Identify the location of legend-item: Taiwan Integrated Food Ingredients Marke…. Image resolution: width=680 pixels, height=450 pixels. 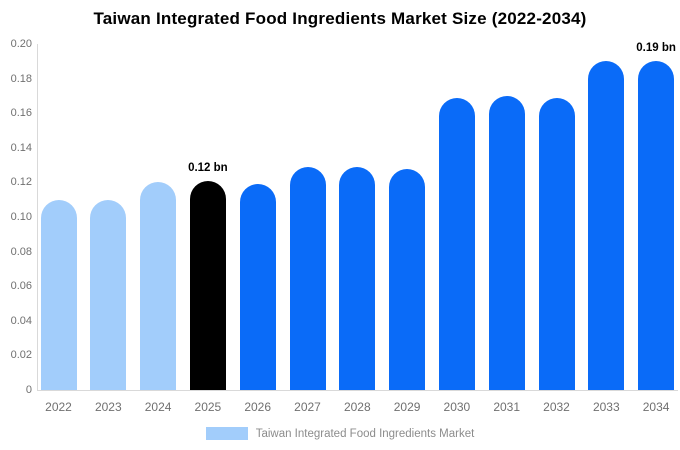
(340, 433).